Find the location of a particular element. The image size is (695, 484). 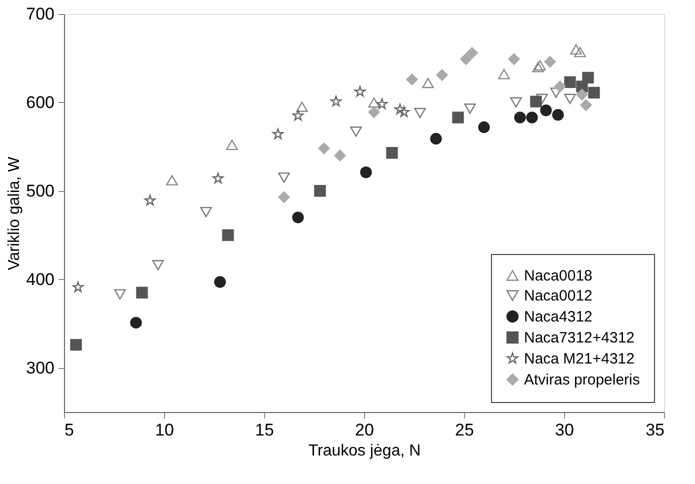

x-axis-title: Traukos jėga, N is located at coordinates (364, 451).